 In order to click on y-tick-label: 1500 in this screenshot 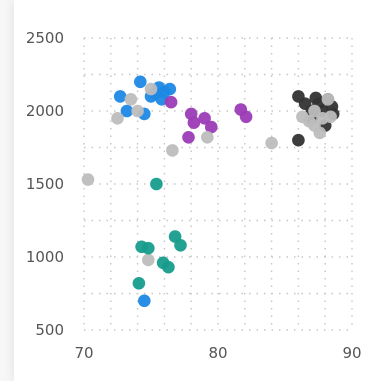, I will do `click(45, 184)`.